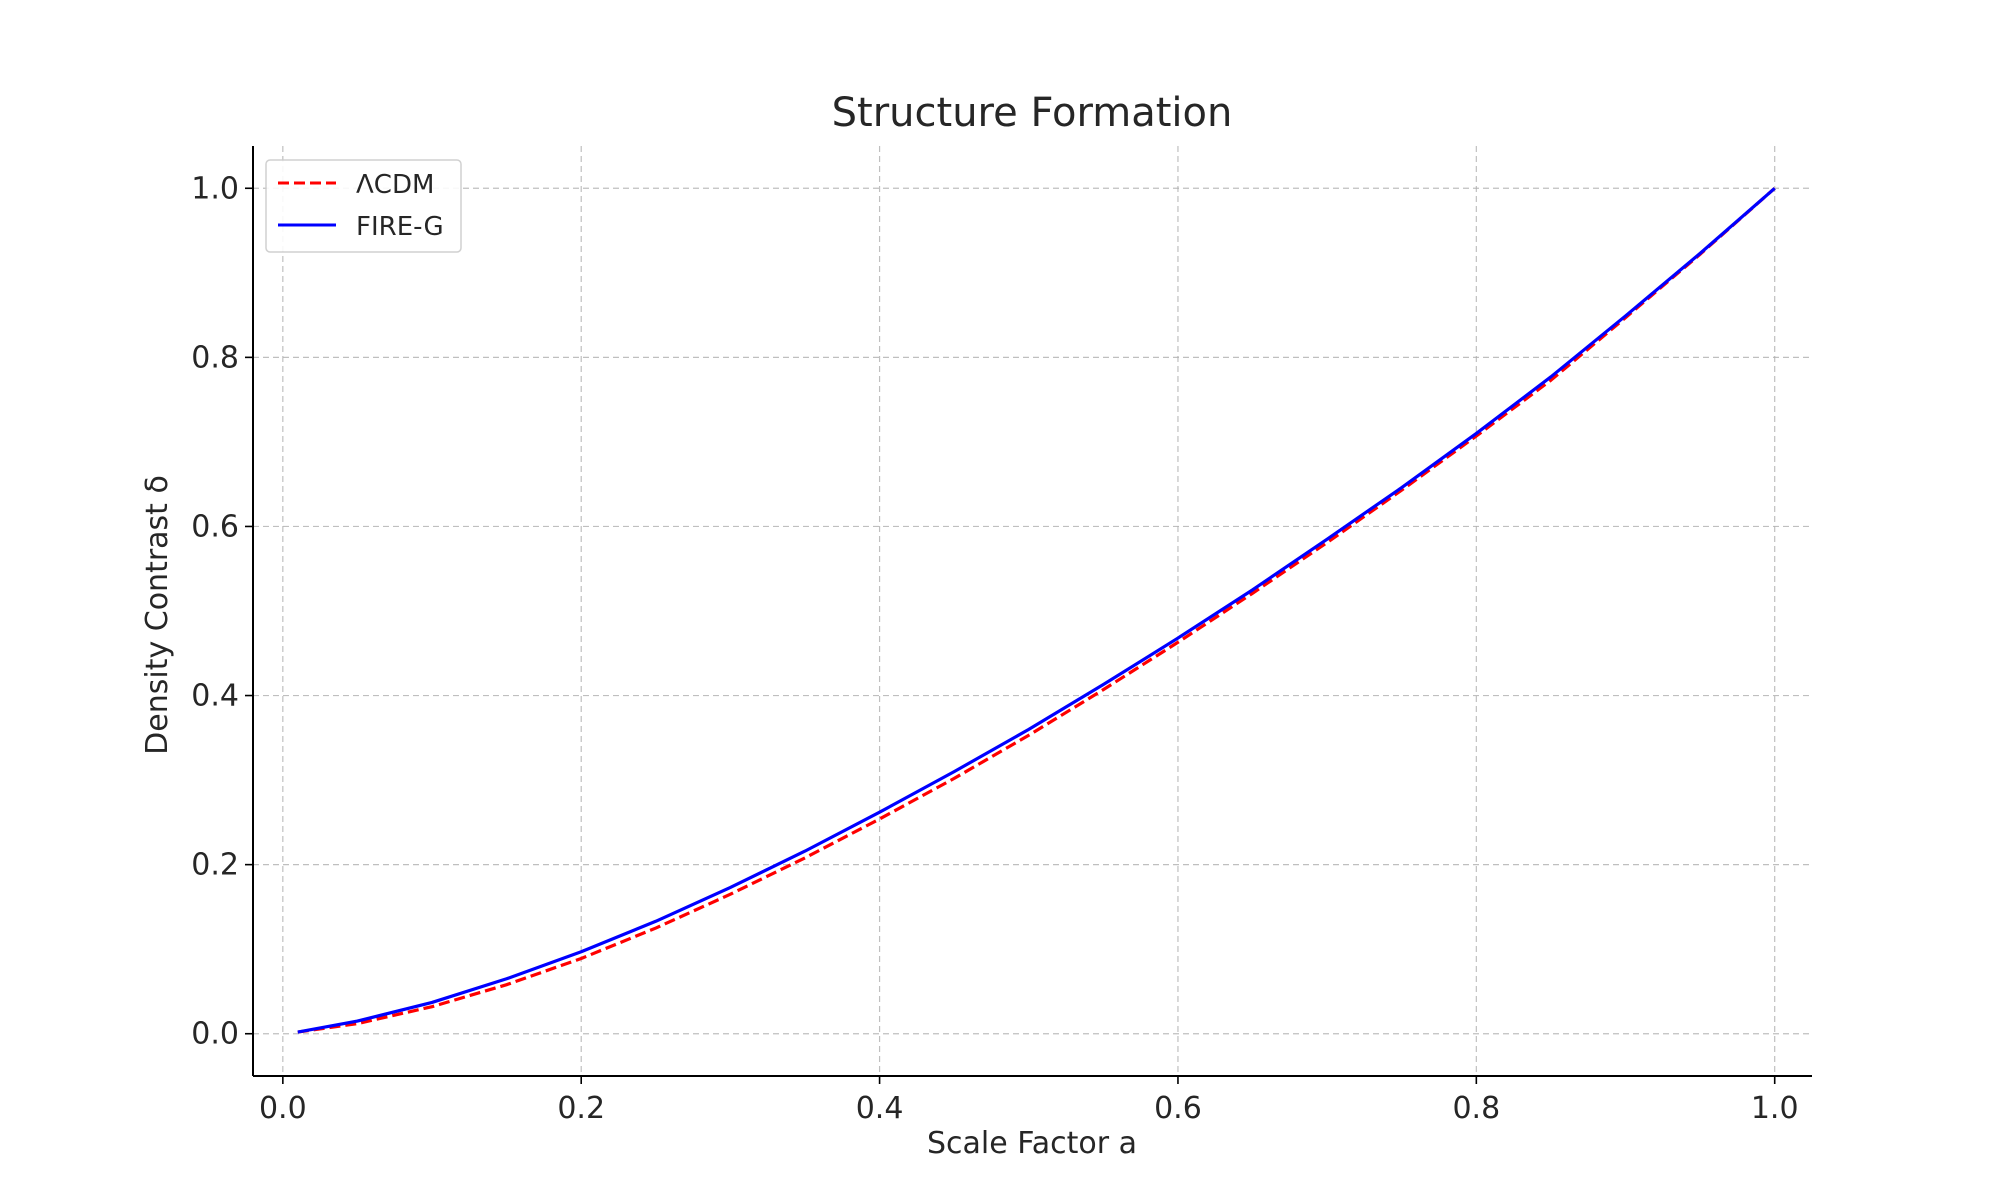  What do you see at coordinates (880, 1108) in the screenshot?
I see `x-tick-label: 0.4` at bounding box center [880, 1108].